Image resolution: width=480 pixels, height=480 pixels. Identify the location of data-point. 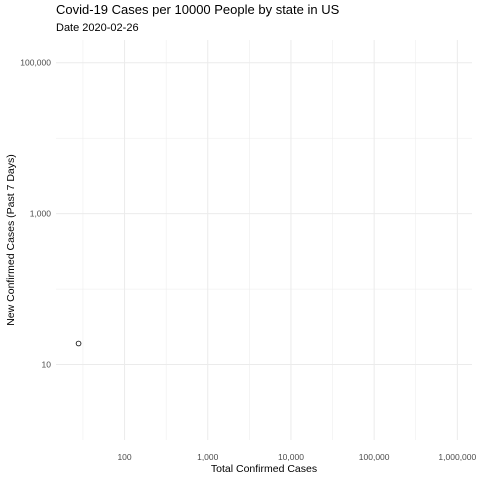
(78, 343).